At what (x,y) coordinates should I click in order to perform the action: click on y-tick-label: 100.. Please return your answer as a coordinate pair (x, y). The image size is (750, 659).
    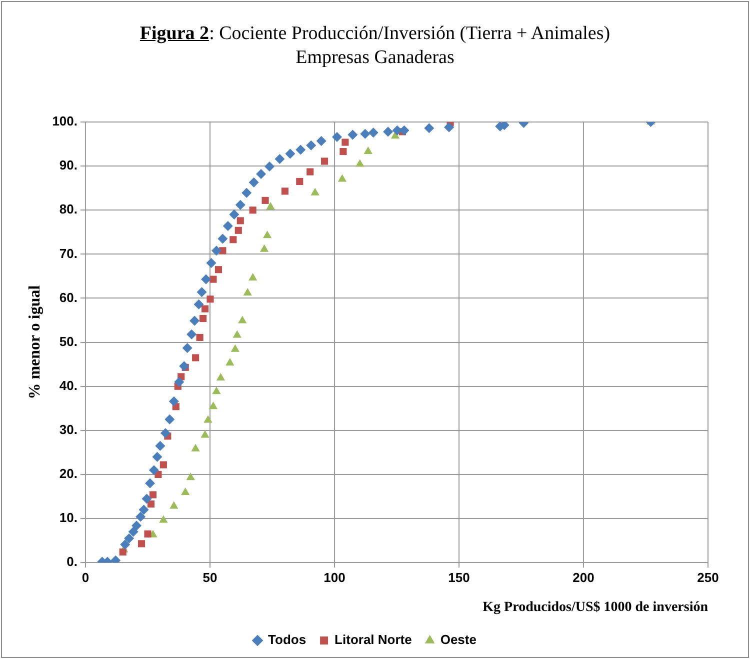
    Looking at the image, I should click on (65, 121).